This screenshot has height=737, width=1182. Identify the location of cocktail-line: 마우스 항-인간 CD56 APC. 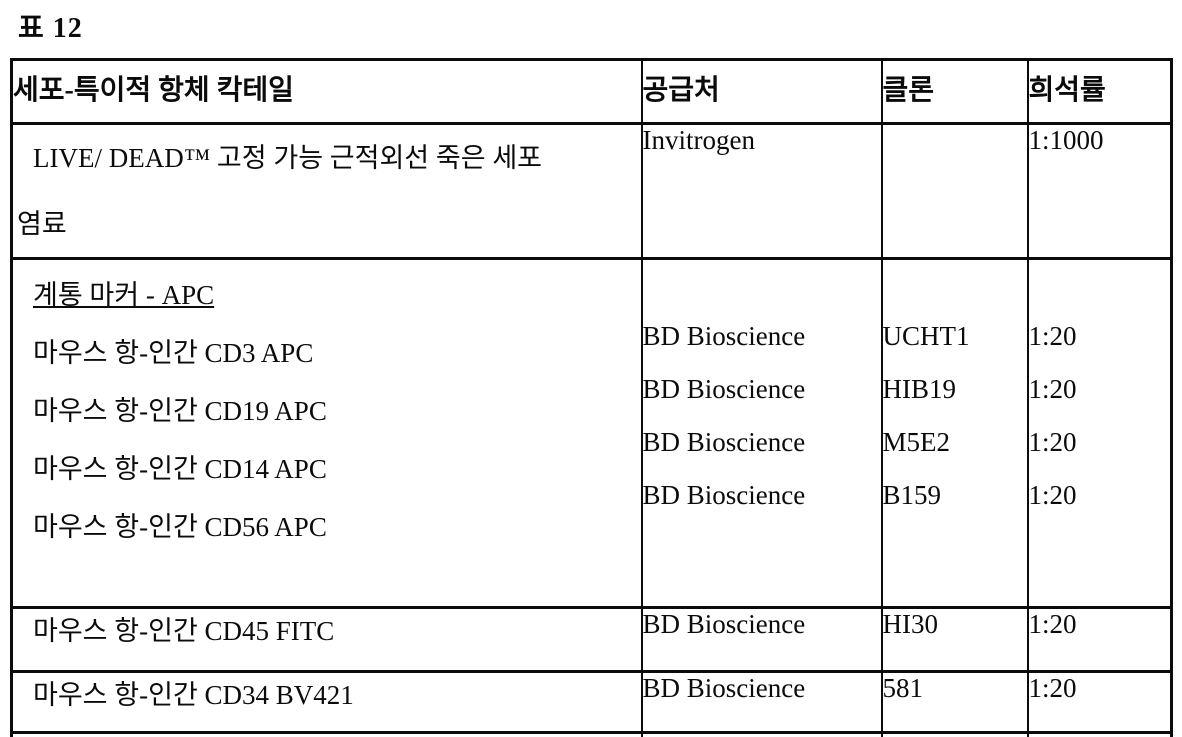
(180, 527).